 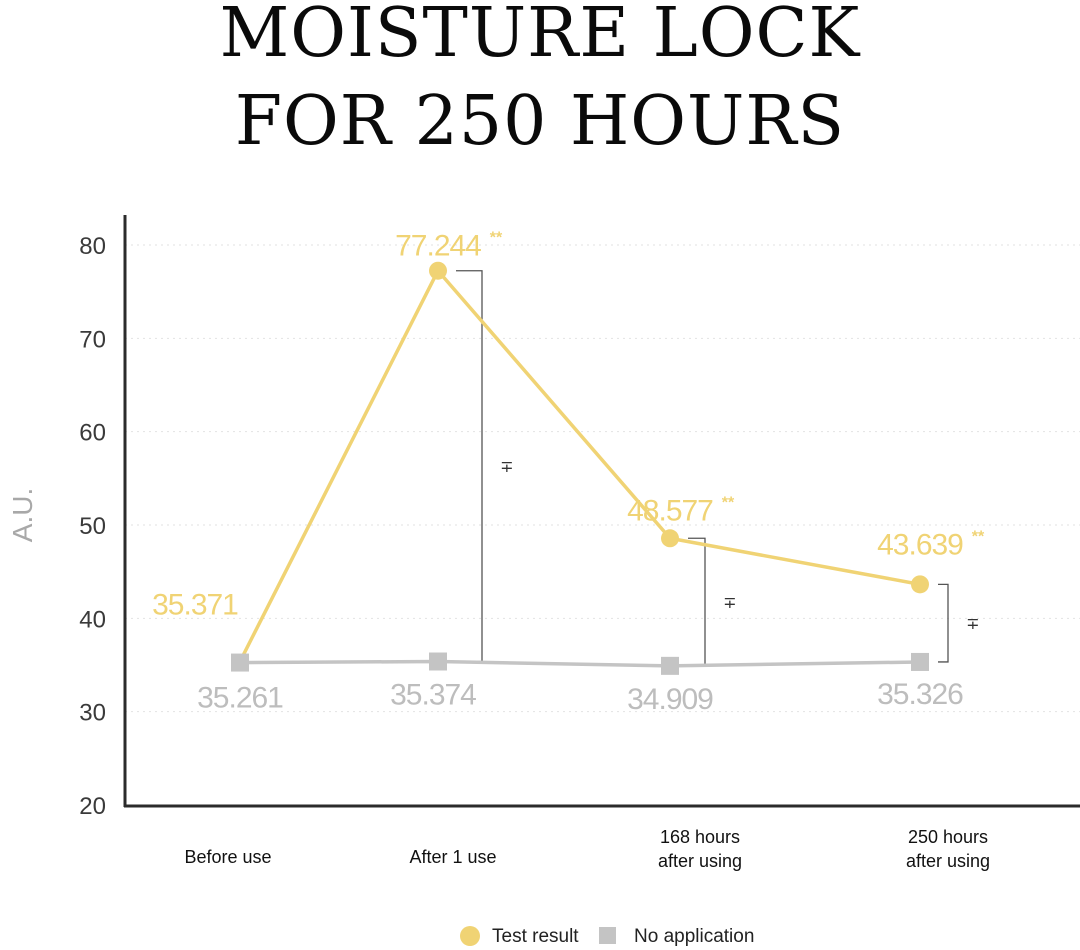 I want to click on no-application-line, so click(x=580, y=663).